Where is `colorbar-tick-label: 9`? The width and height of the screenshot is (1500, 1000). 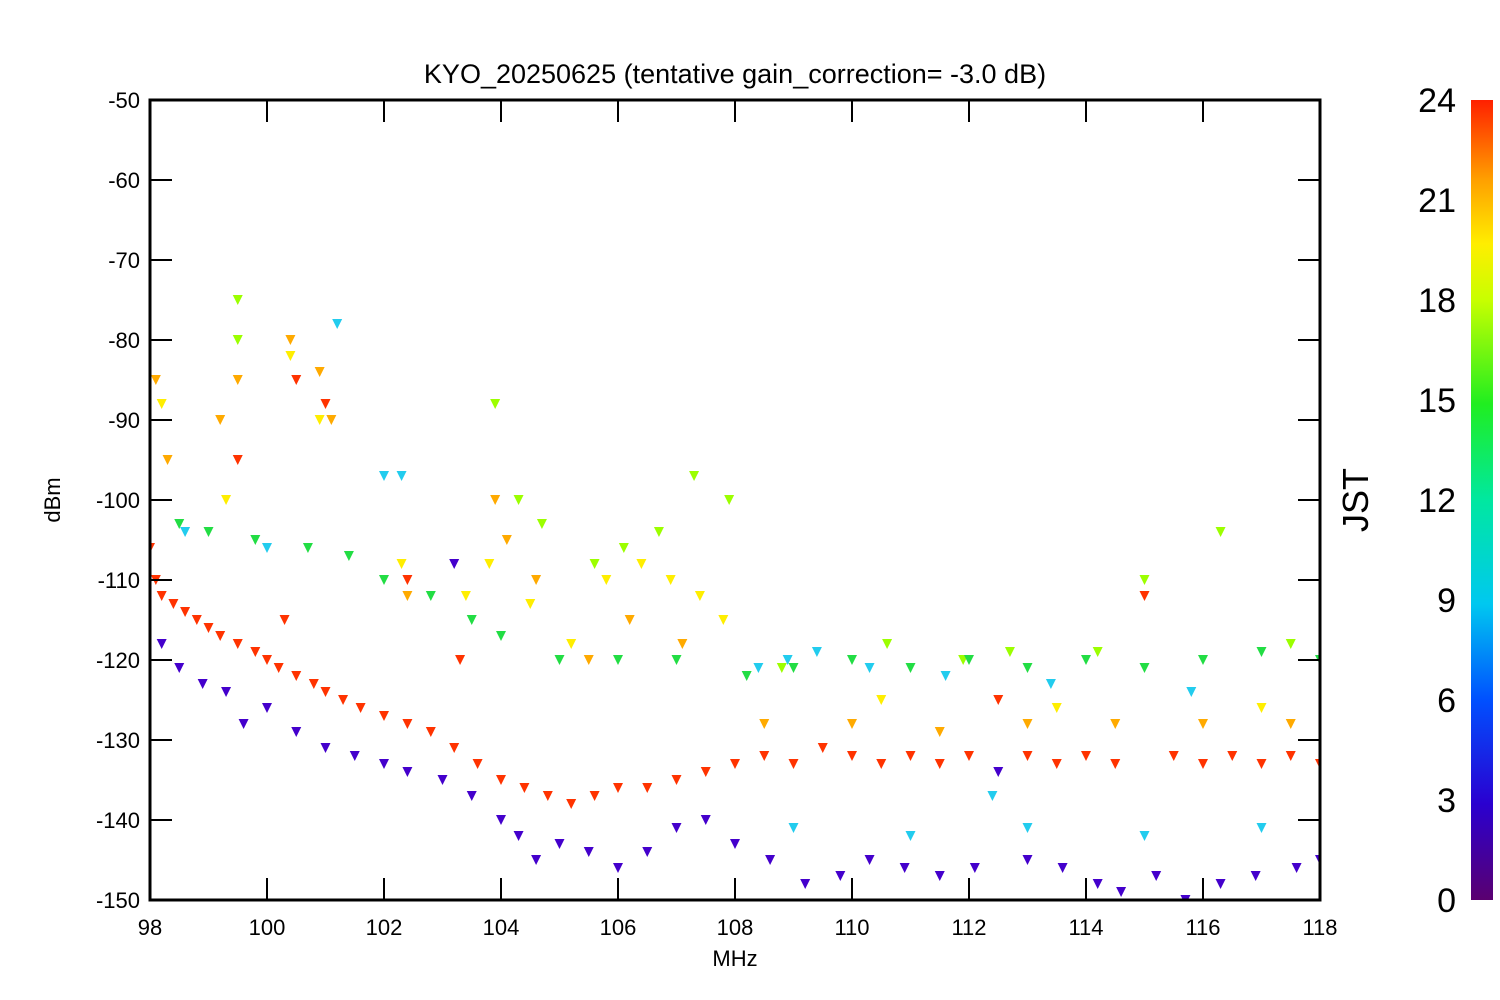
colorbar-tick-label: 9 is located at coordinates (1446, 601).